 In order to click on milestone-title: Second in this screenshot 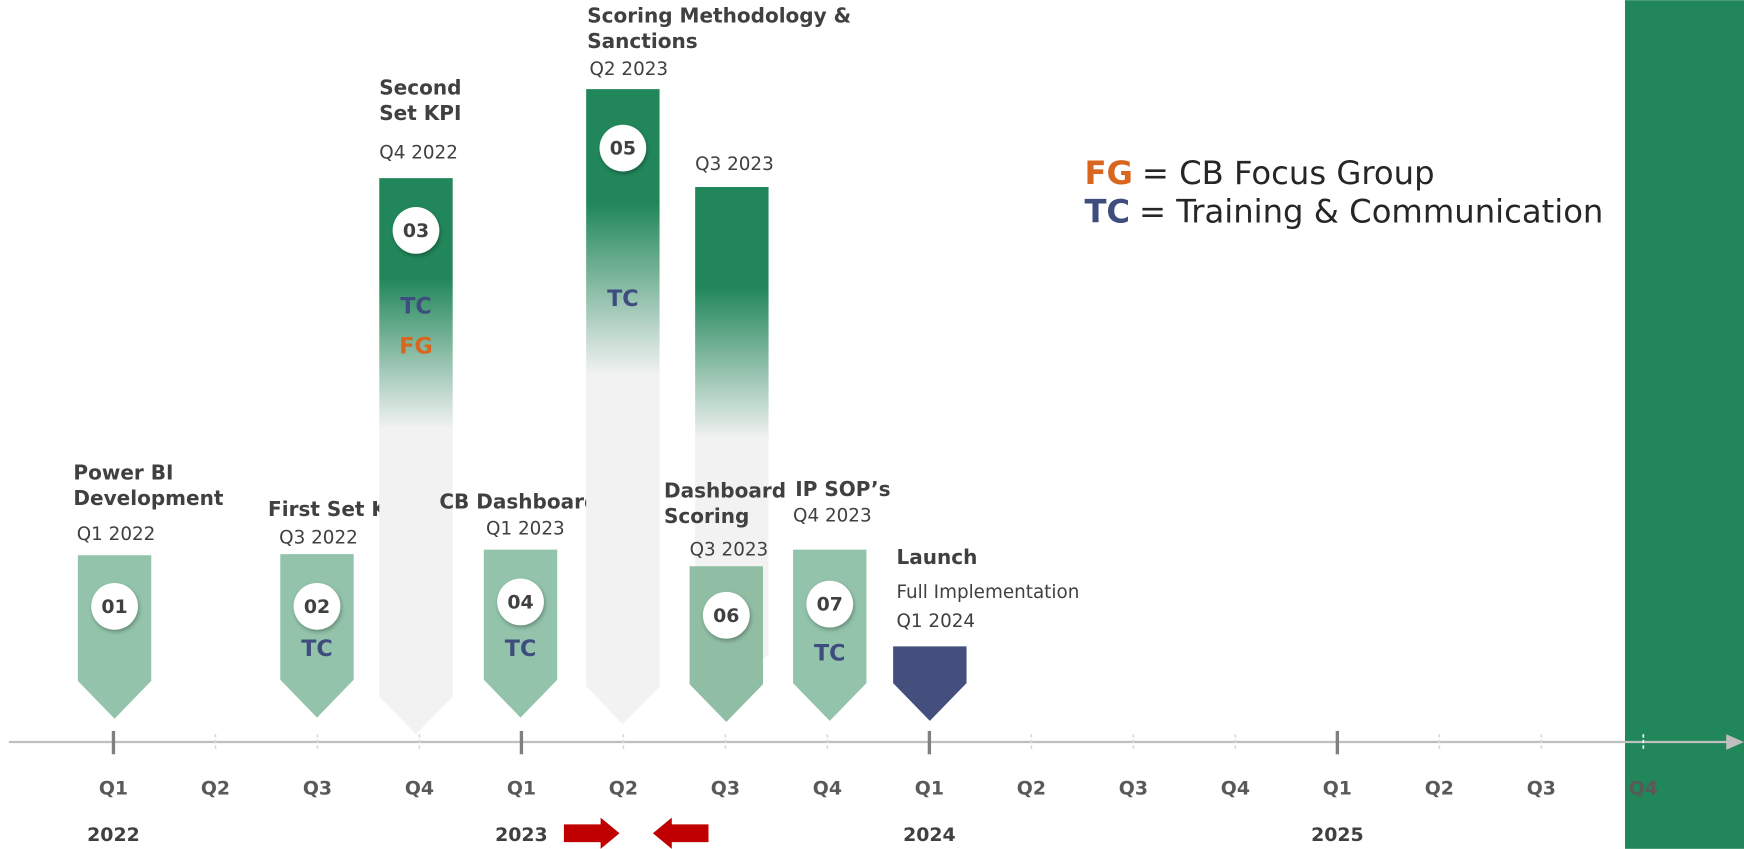, I will do `click(420, 88)`.